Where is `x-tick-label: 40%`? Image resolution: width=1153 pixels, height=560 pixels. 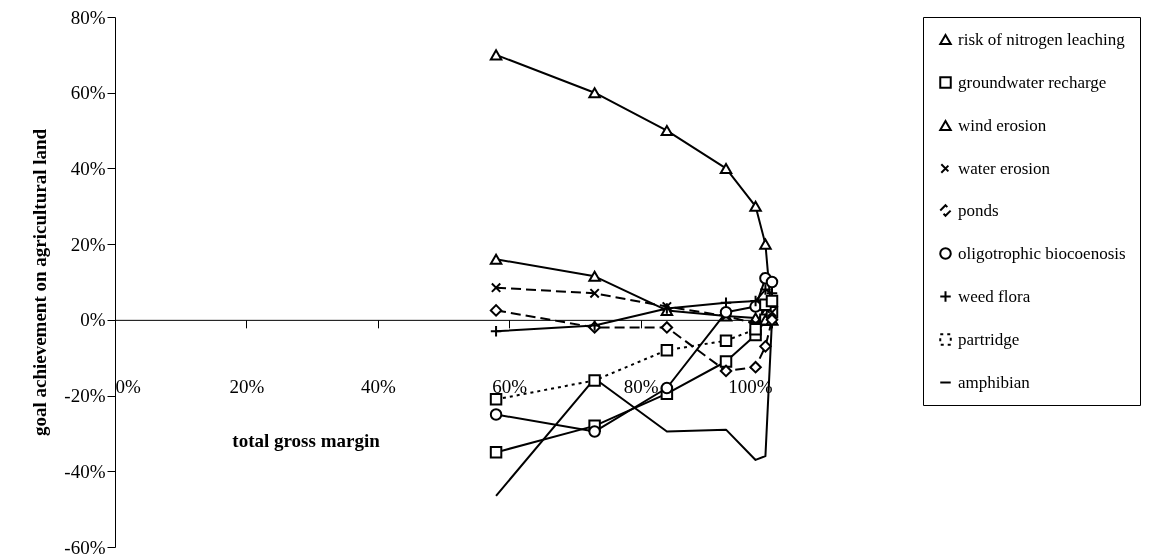
x-tick-label: 40% is located at coordinates (378, 387).